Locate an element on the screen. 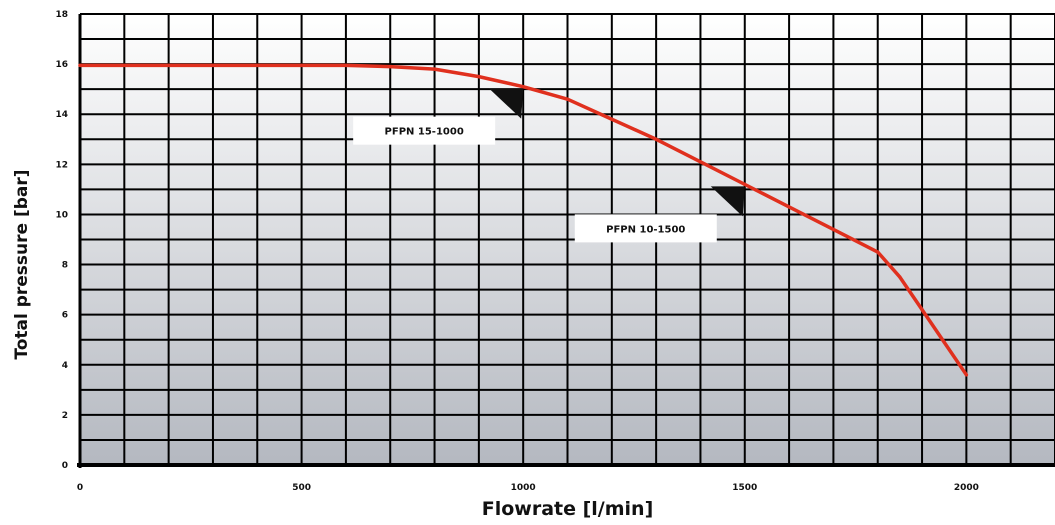  x-tick-label: 1000 is located at coordinates (523, 488).